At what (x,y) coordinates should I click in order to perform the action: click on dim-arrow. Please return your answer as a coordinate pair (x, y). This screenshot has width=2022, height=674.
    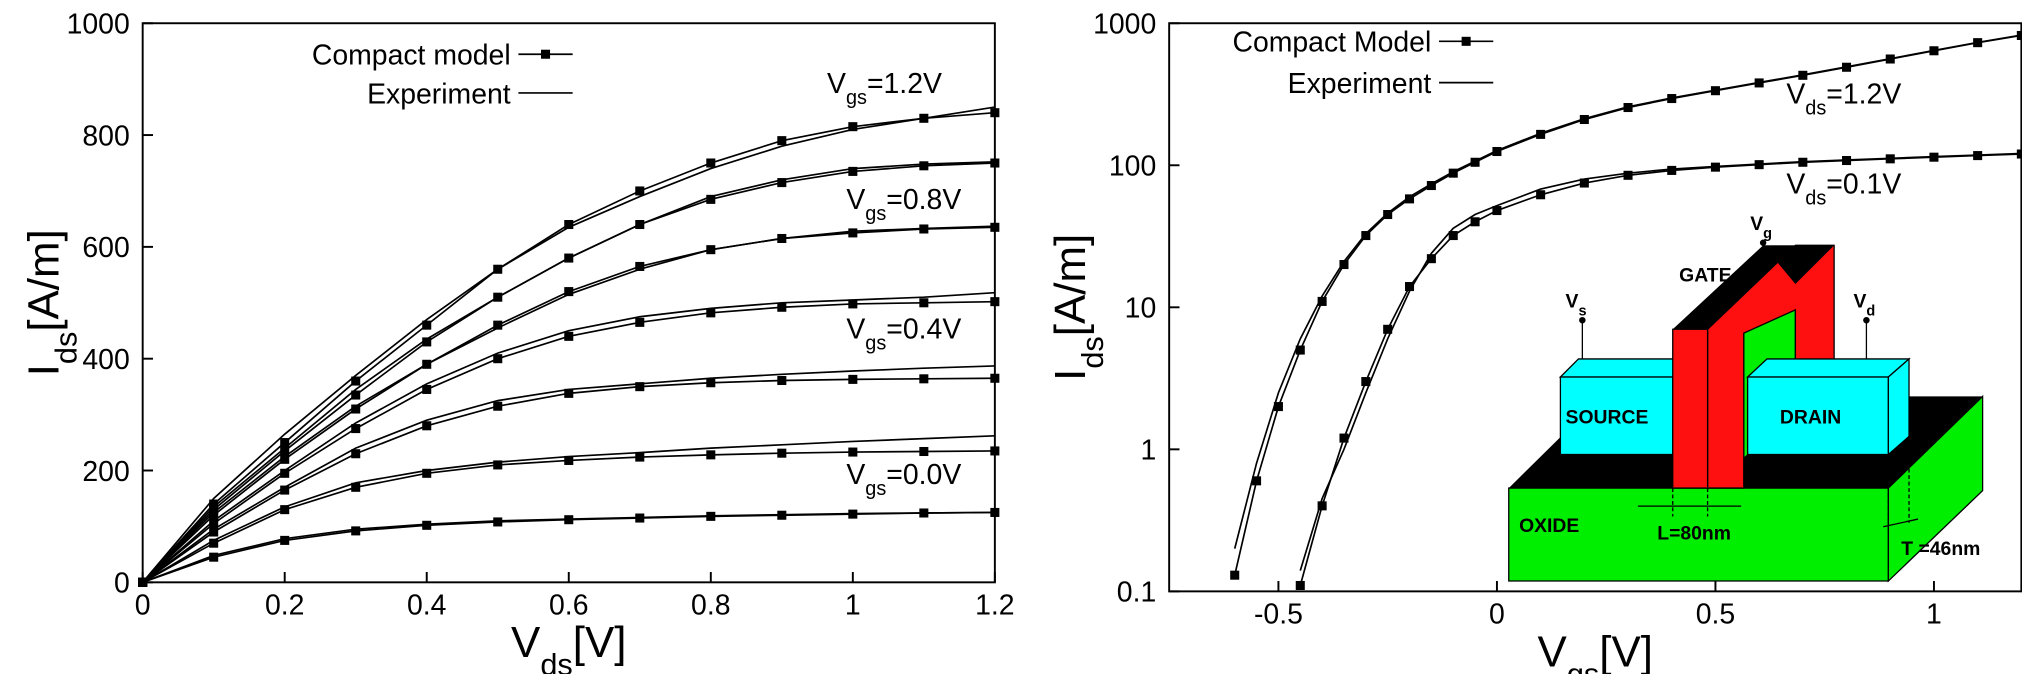
    Looking at the image, I should click on (1901, 523).